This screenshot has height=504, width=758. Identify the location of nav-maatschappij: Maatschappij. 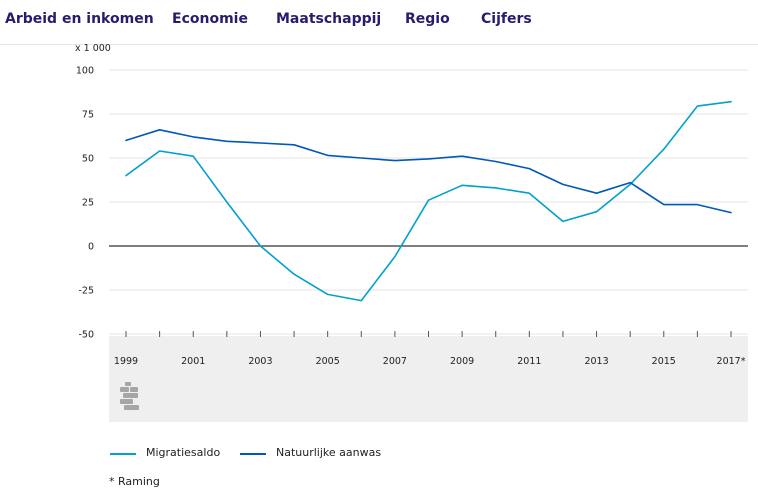
(329, 19).